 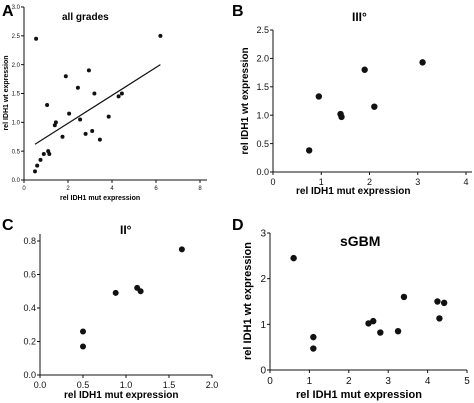 I want to click on panel-a-trendline, so click(x=97, y=104).